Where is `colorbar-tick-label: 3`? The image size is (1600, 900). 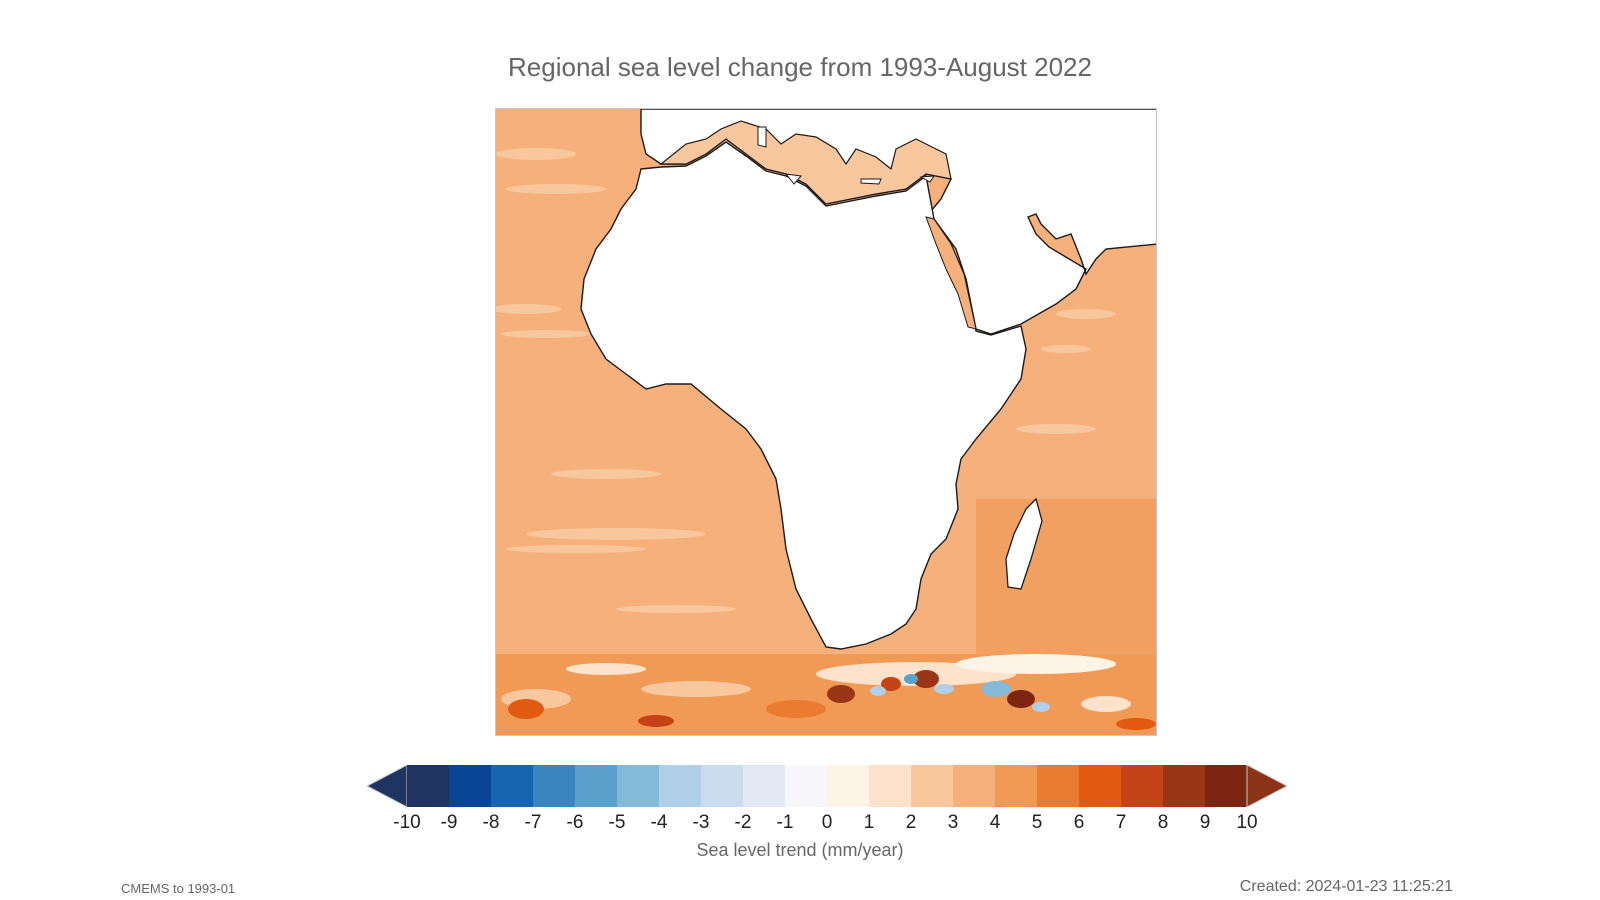
colorbar-tick-label: 3 is located at coordinates (953, 822).